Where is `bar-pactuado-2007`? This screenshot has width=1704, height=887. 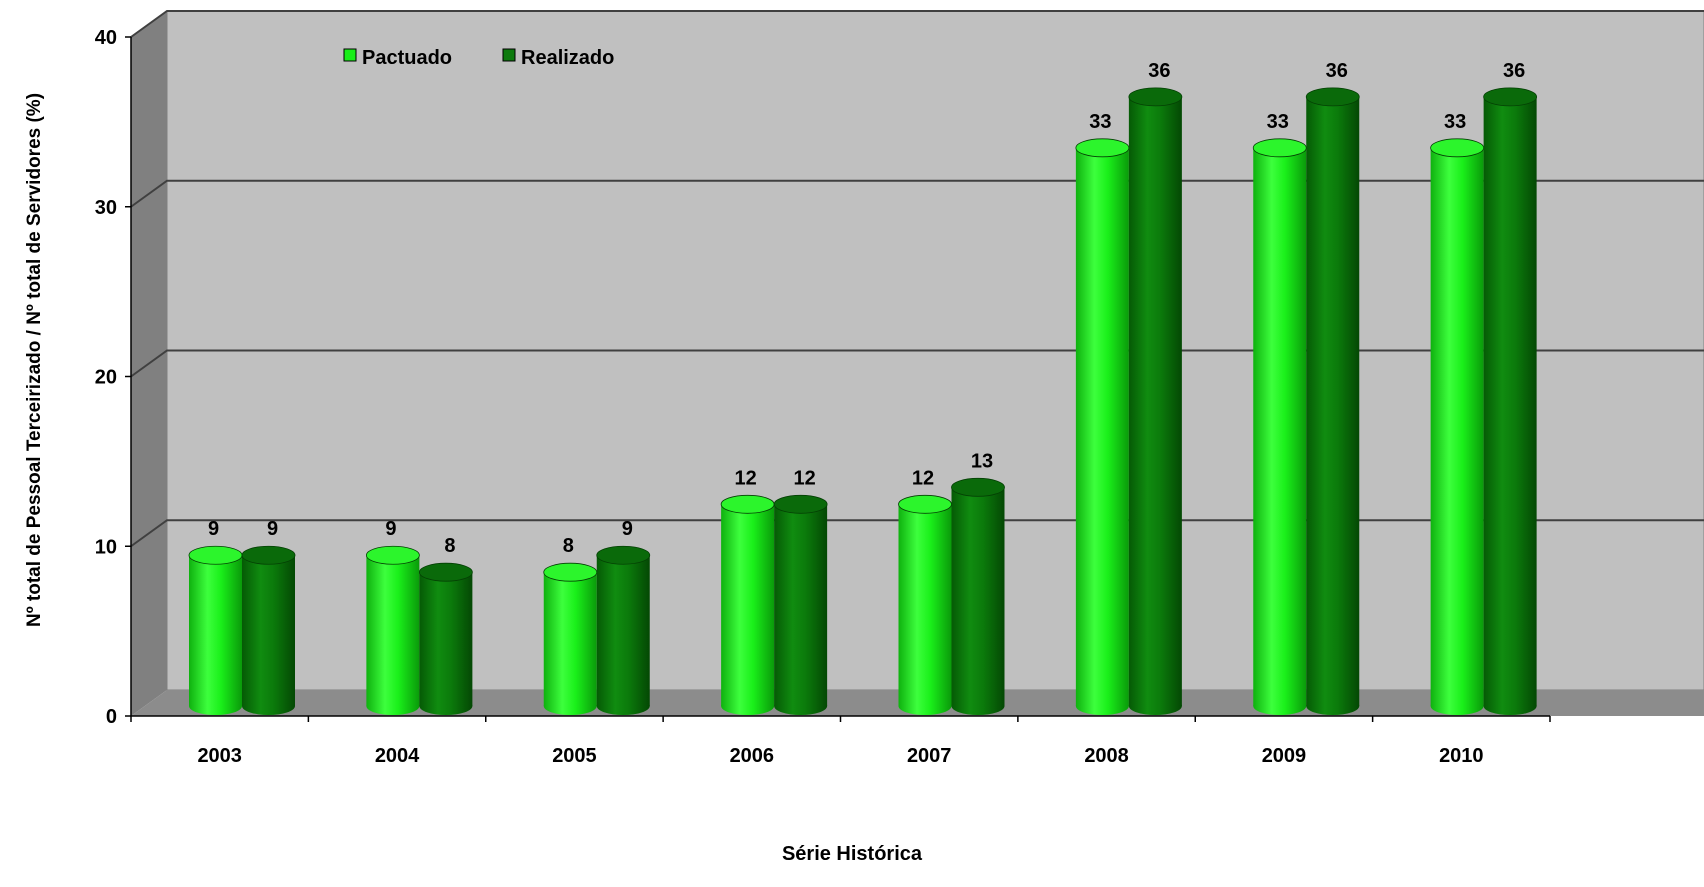 bar-pactuado-2007 is located at coordinates (925, 604).